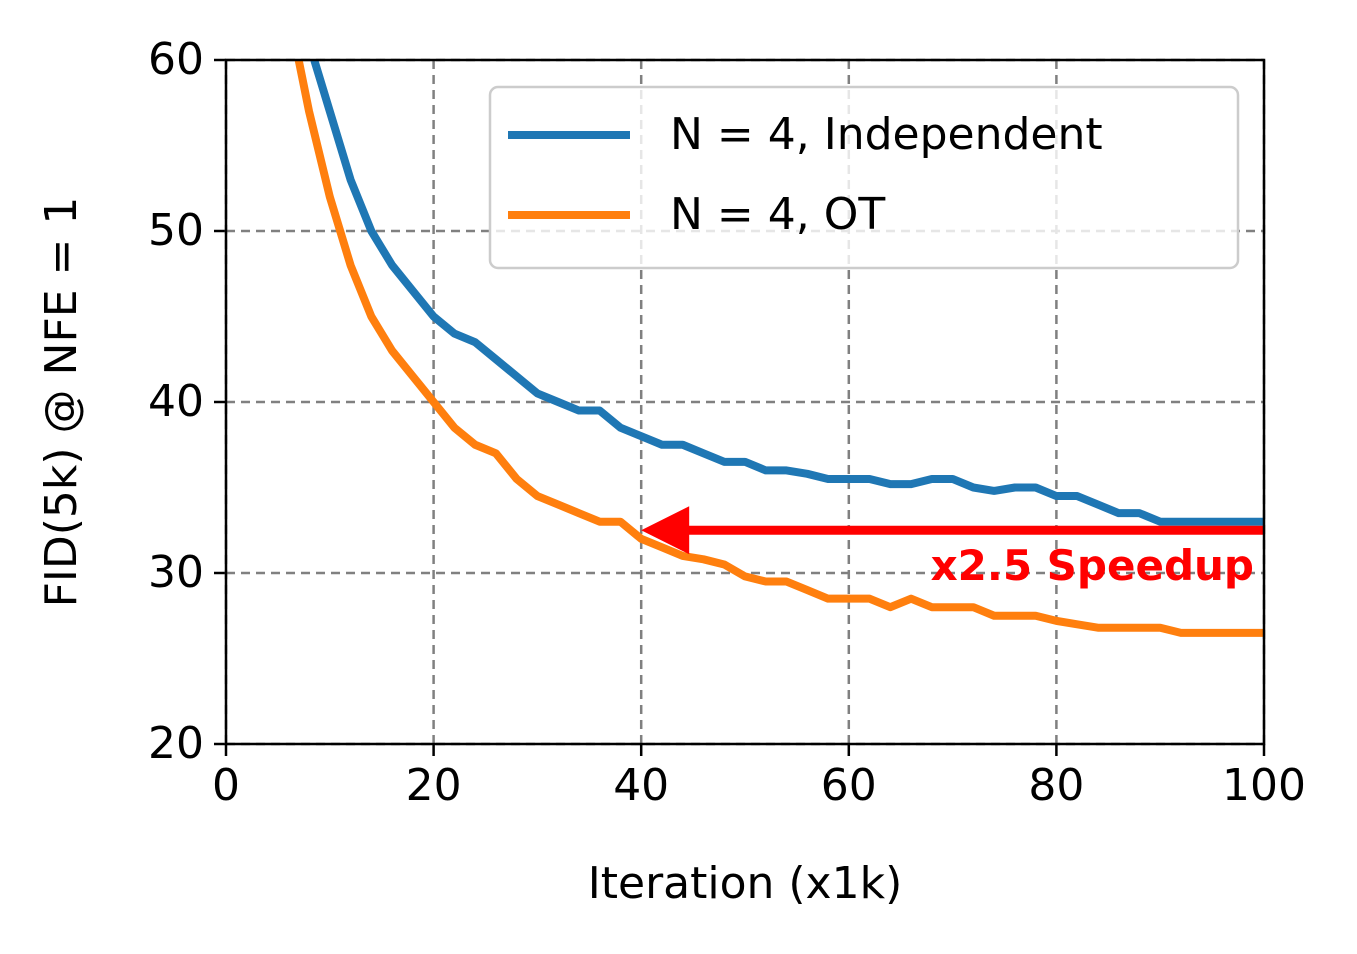  I want to click on x-tick-label: 100, so click(1264, 785).